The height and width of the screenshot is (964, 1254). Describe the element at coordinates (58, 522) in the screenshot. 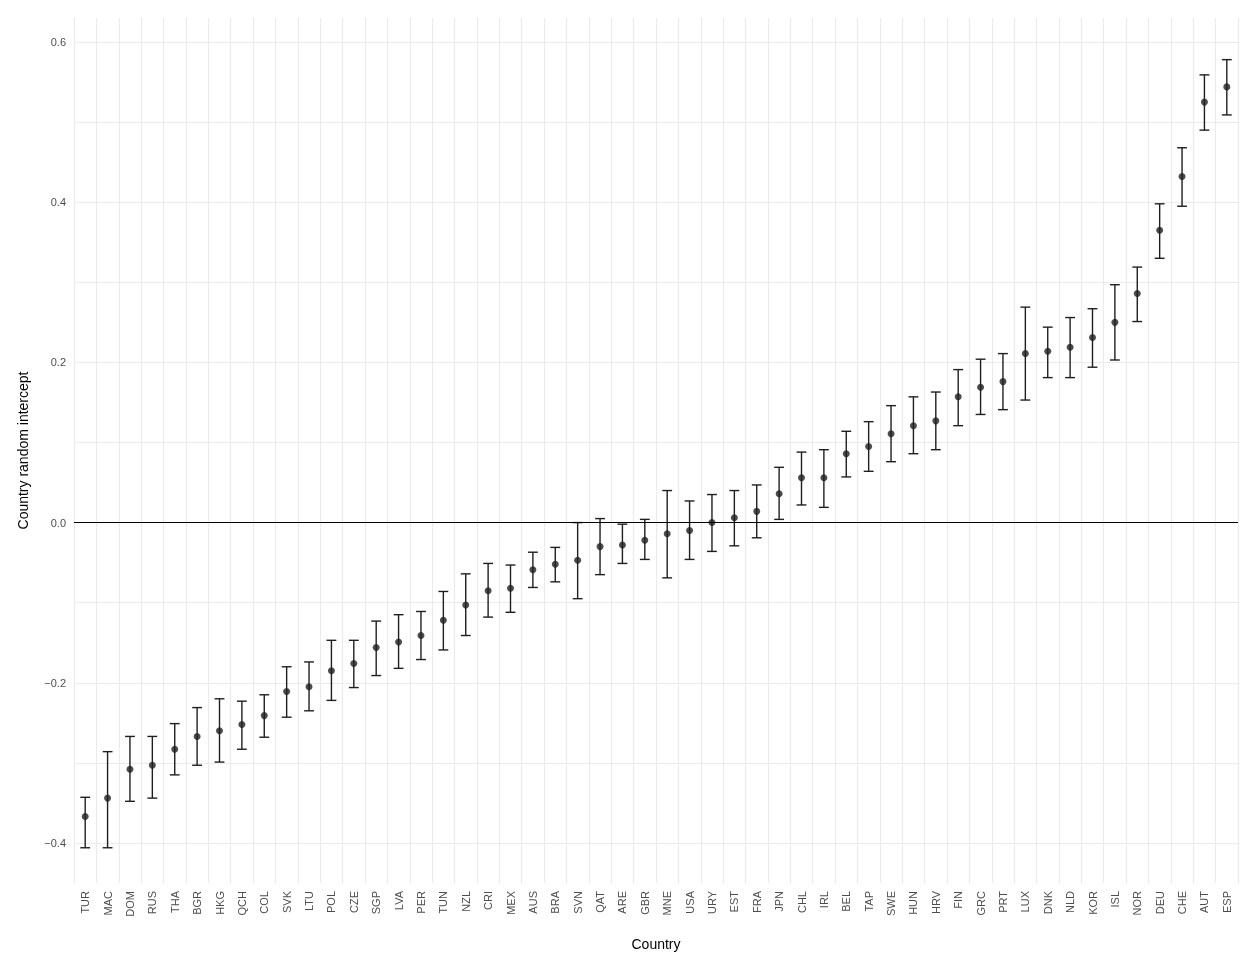

I see `y-tick-label: 0.0` at that location.